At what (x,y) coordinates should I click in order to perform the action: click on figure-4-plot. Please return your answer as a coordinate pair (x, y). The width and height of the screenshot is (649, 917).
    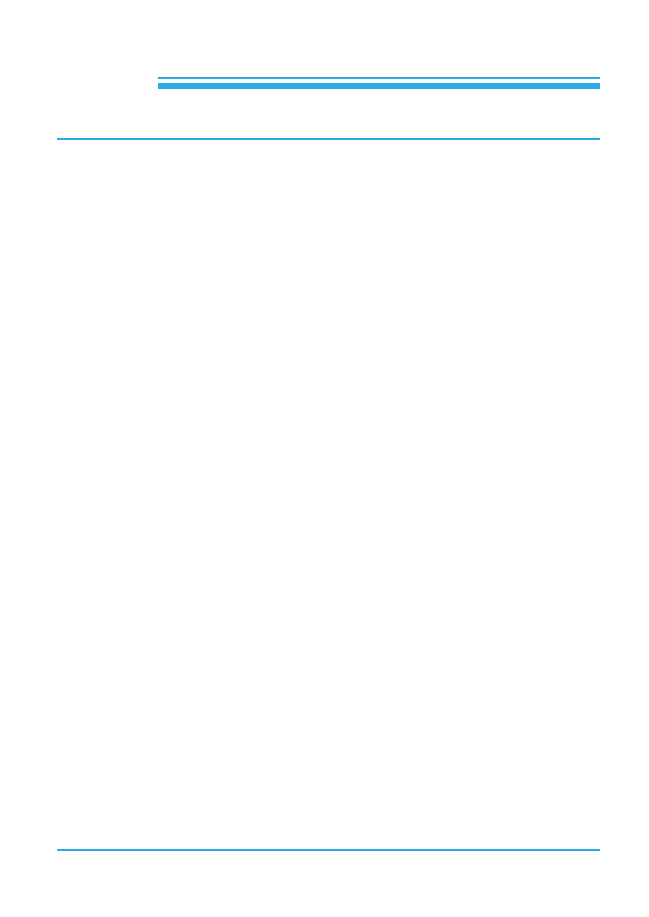
    Looking at the image, I should click on (190, 680).